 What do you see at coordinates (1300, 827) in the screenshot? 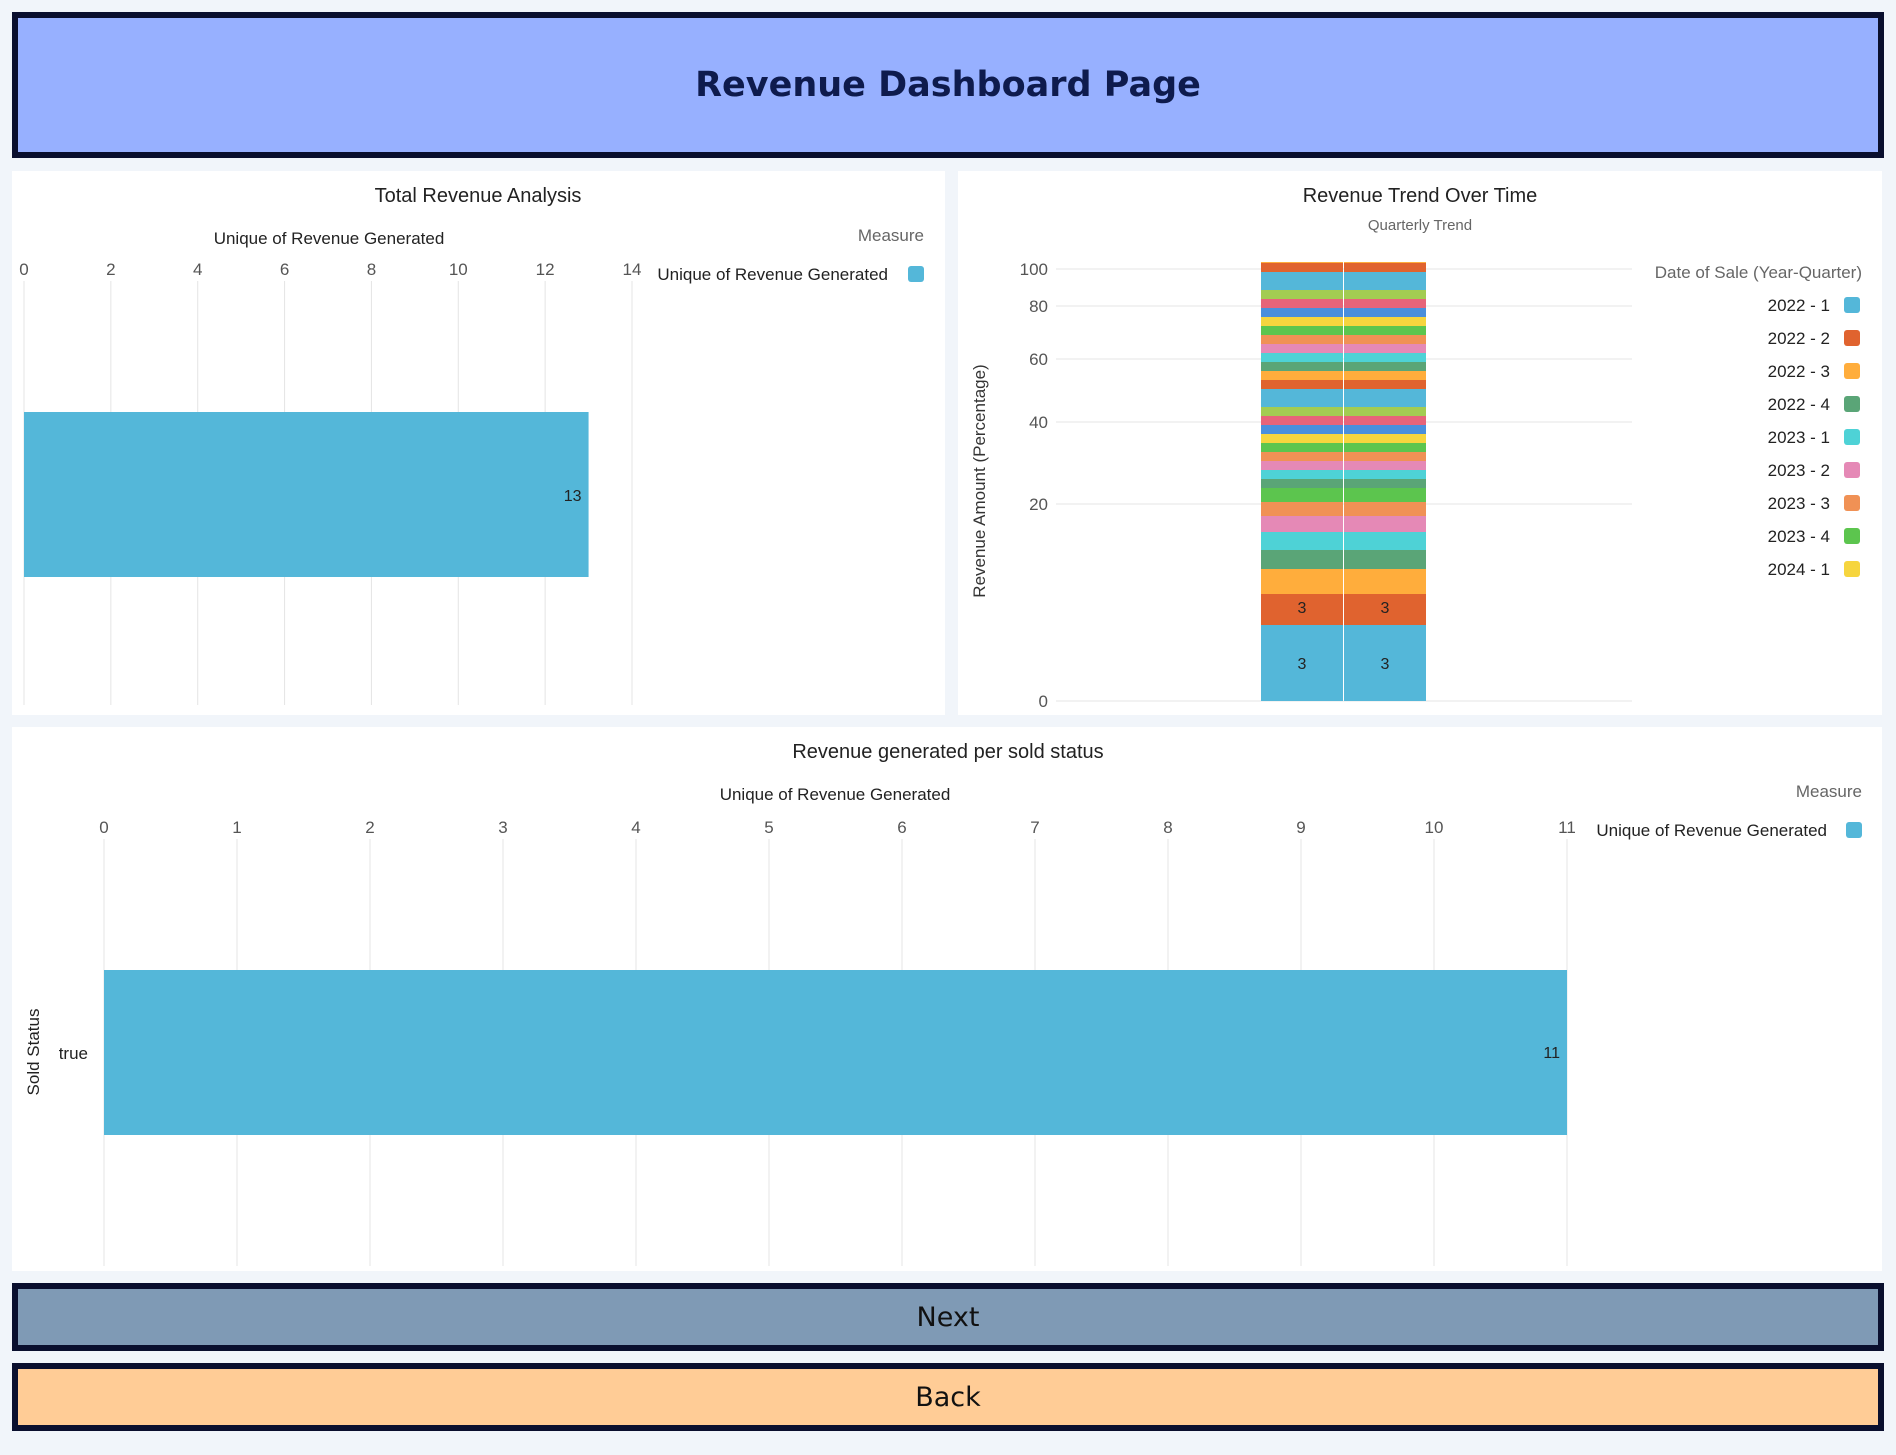
I see `x-tick-label: 9` at bounding box center [1300, 827].